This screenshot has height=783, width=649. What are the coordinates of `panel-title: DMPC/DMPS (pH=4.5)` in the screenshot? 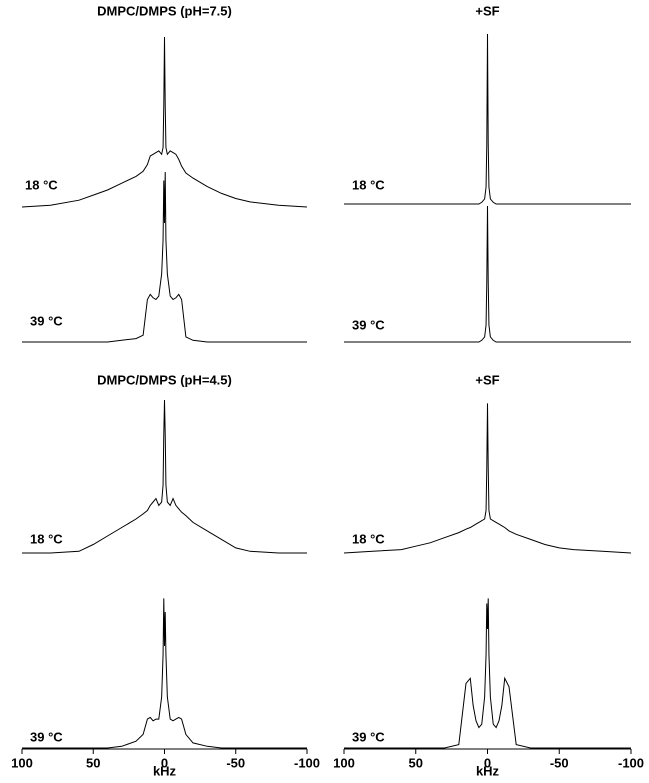 It's located at (164, 379).